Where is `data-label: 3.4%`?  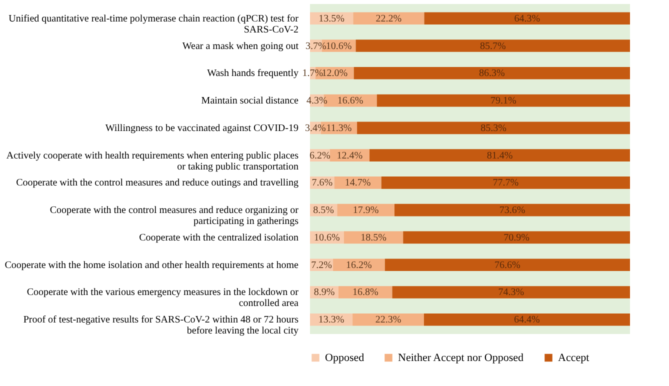 data-label: 3.4% is located at coordinates (315, 128).